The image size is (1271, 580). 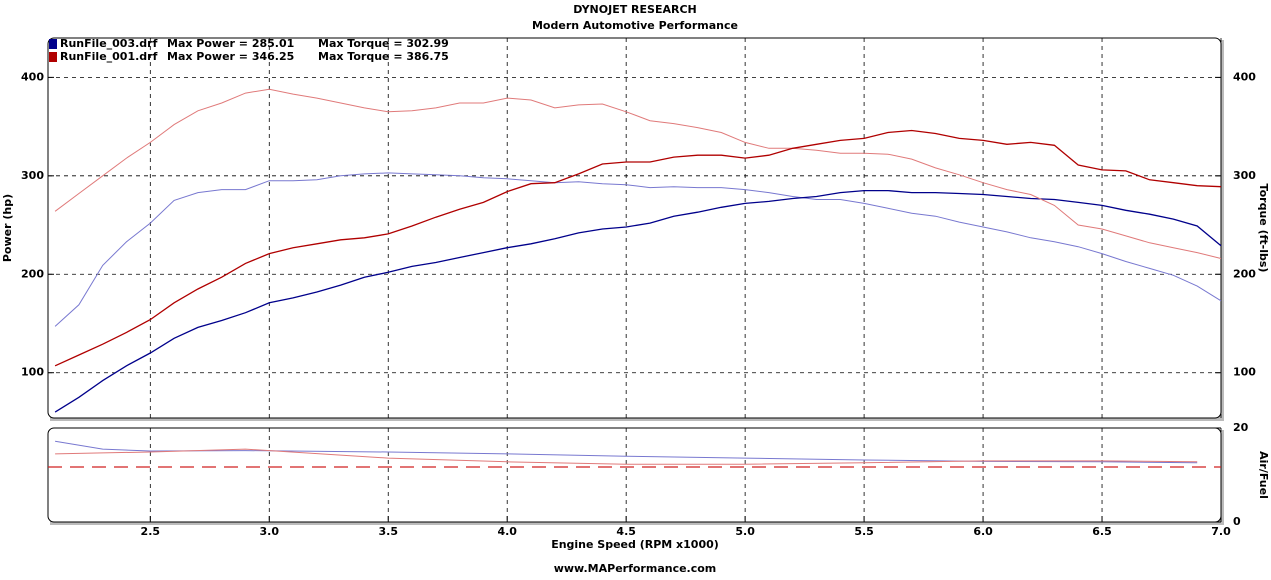 I want to click on afr-tick-label: 20, so click(x=1241, y=427).